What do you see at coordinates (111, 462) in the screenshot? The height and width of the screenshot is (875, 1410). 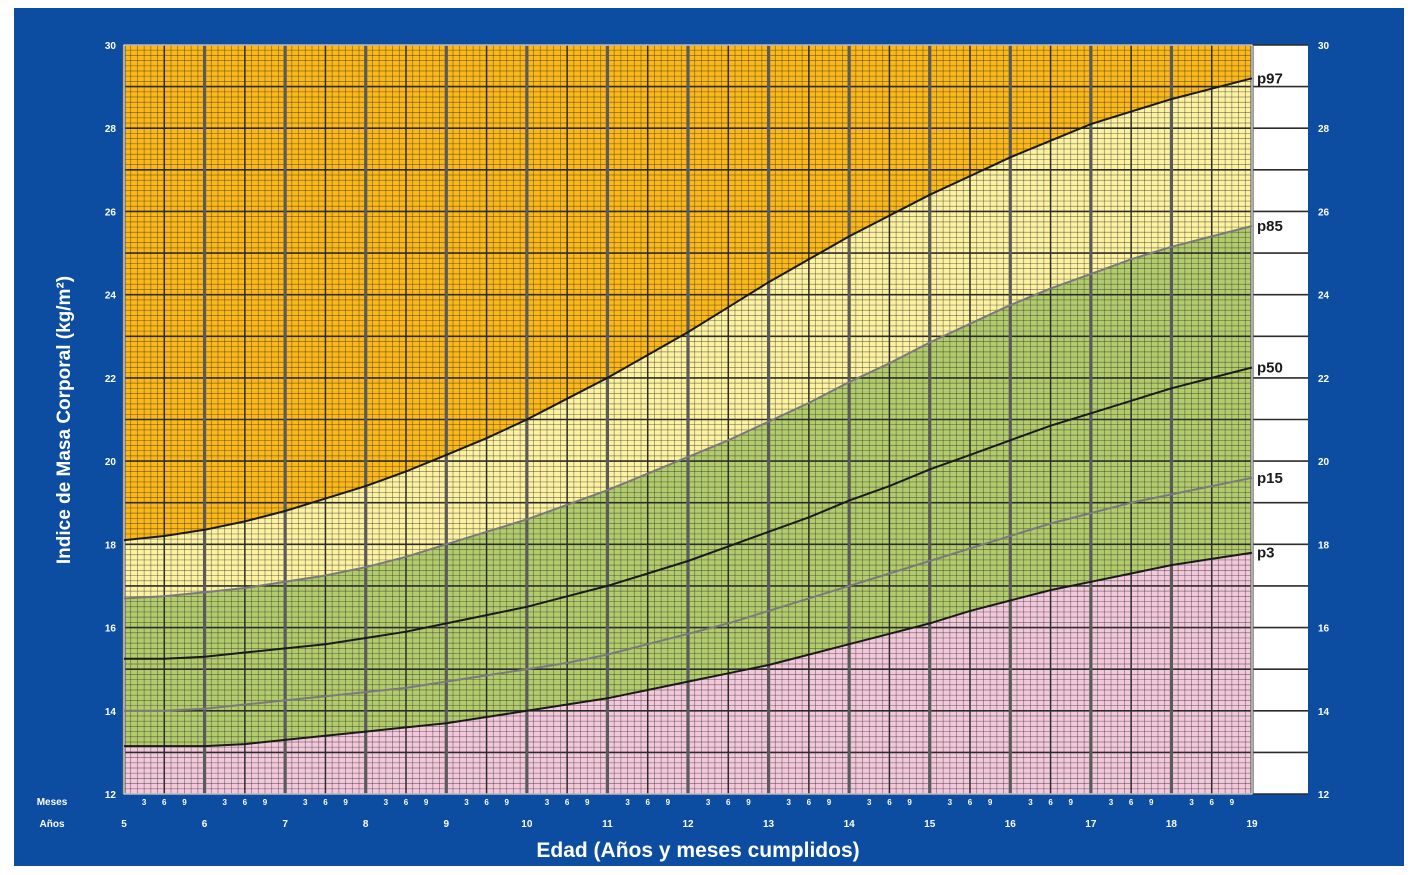 I see `y-tick-label-left: 20` at bounding box center [111, 462].